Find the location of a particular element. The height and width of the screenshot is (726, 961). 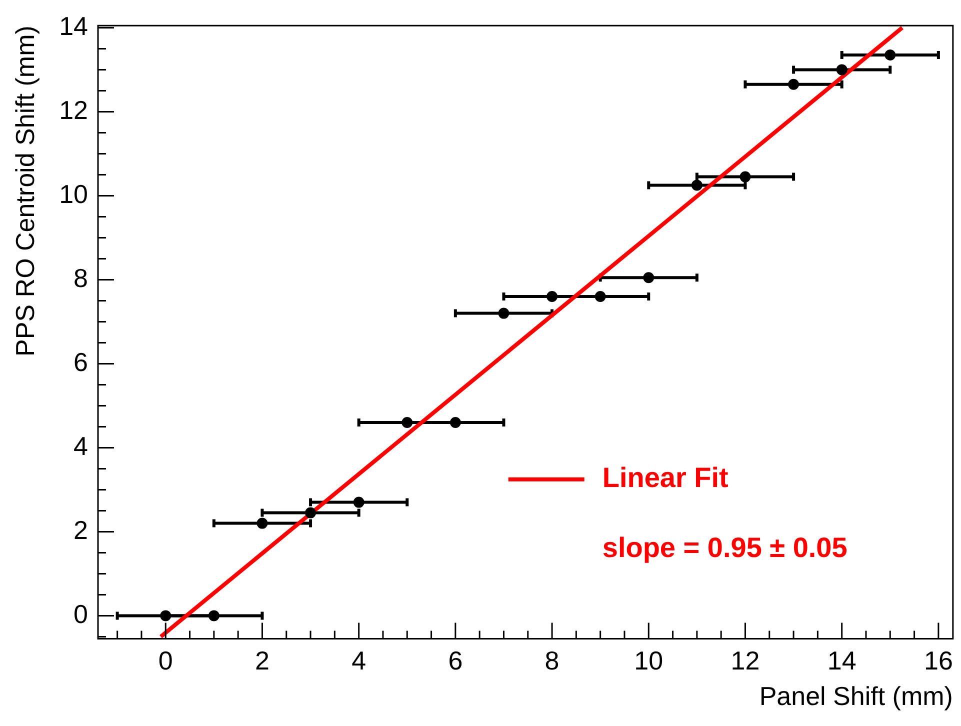

x-tick-label: 2 is located at coordinates (262, 661).